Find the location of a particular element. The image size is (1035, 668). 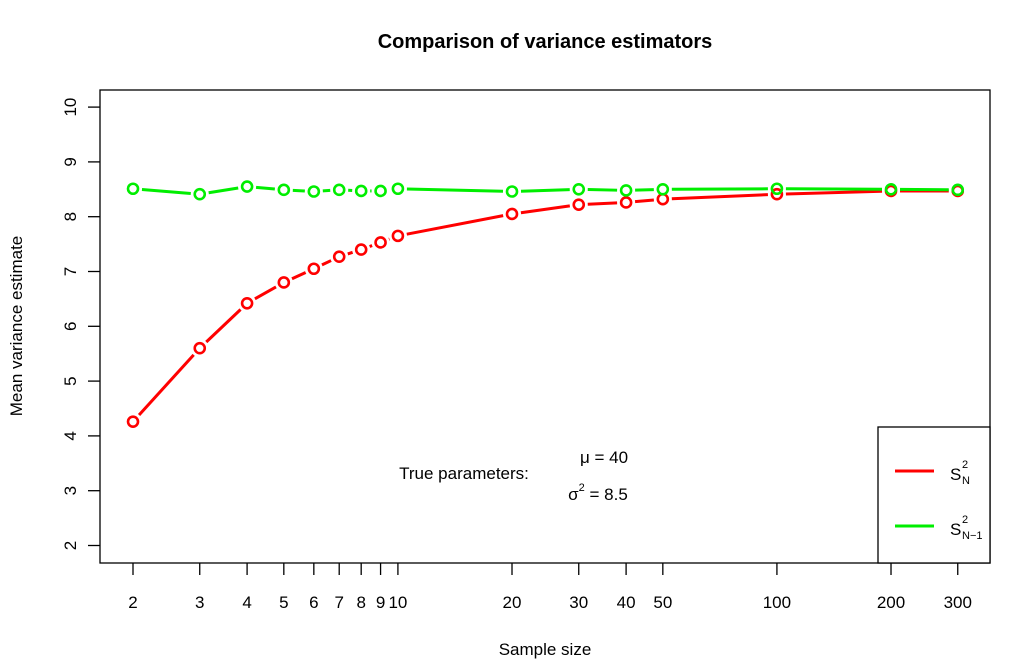

x-tick-label: 10 is located at coordinates (397, 602).